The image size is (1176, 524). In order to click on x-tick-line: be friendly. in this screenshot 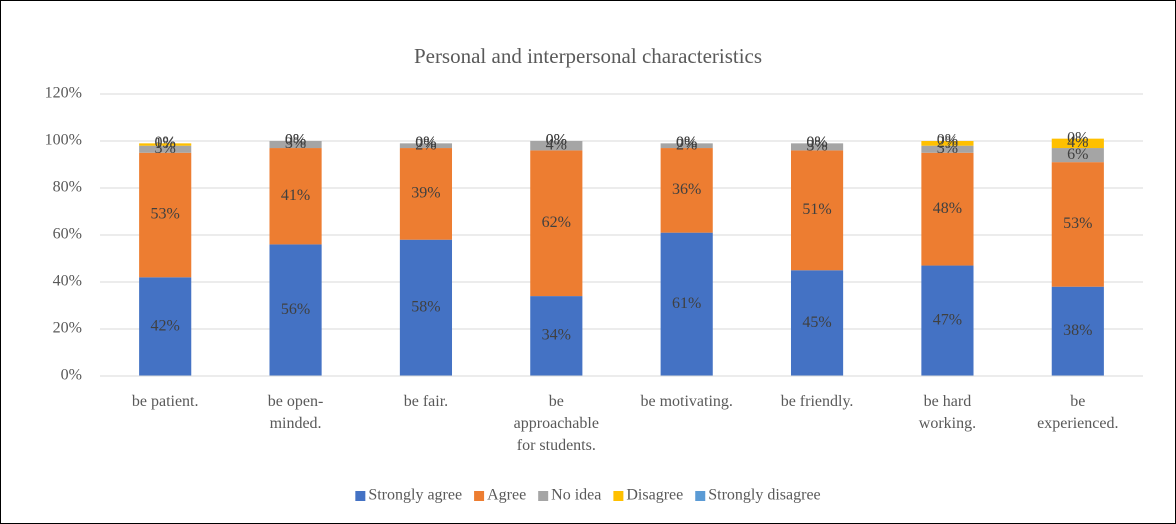, I will do `click(817, 401)`.